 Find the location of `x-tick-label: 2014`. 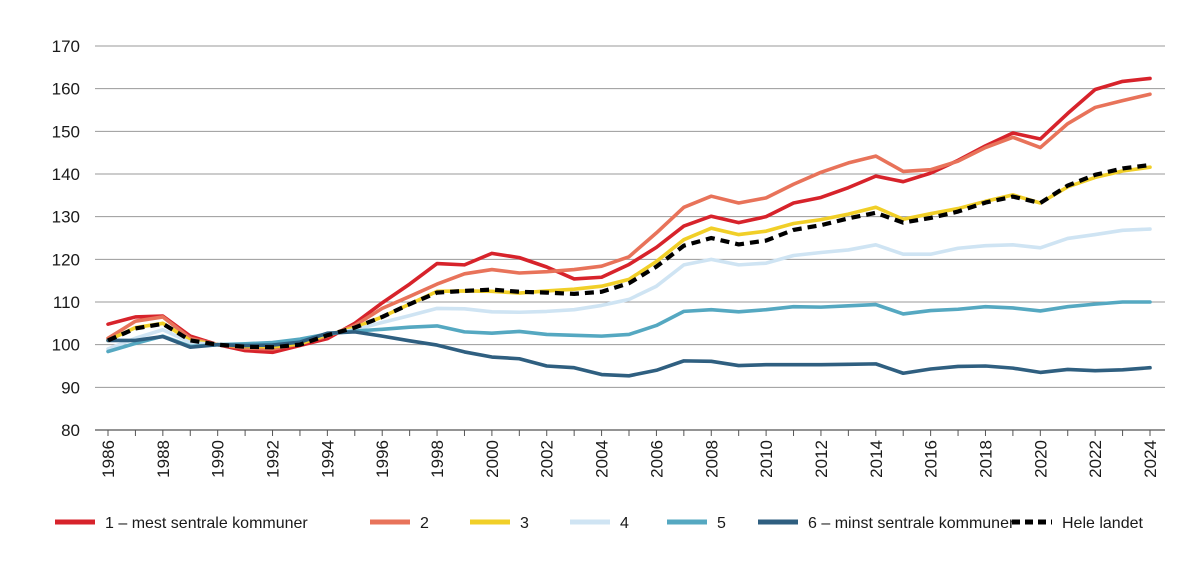

x-tick-label: 2014 is located at coordinates (876, 459).